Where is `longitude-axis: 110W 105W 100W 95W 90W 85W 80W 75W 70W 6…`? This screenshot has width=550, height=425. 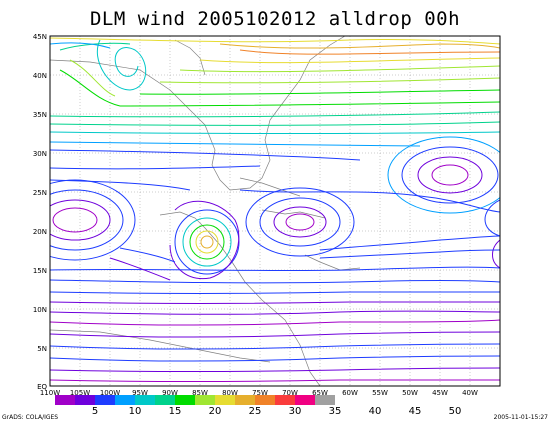
longitude-axis: 110W 105W 100W 95W 90W 85W 80W 75W 70W 6… is located at coordinates (259, 393).